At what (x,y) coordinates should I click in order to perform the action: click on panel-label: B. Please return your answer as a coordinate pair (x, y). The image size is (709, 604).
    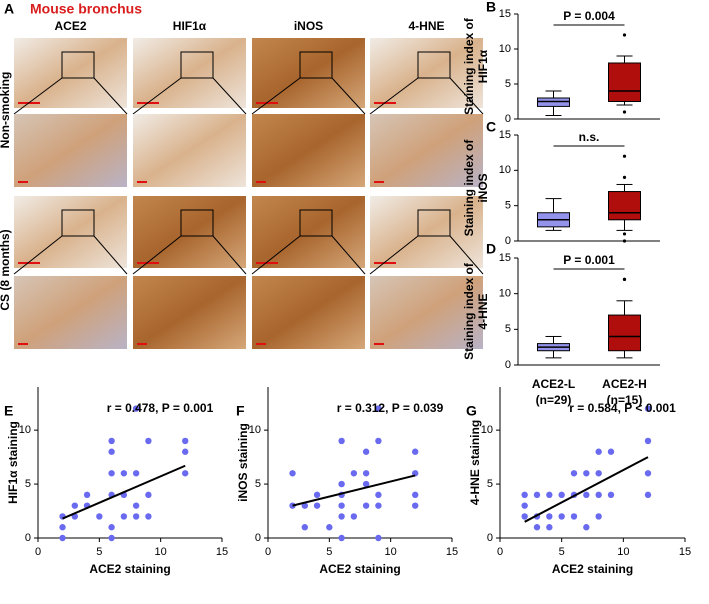
    Looking at the image, I should click on (491, 7).